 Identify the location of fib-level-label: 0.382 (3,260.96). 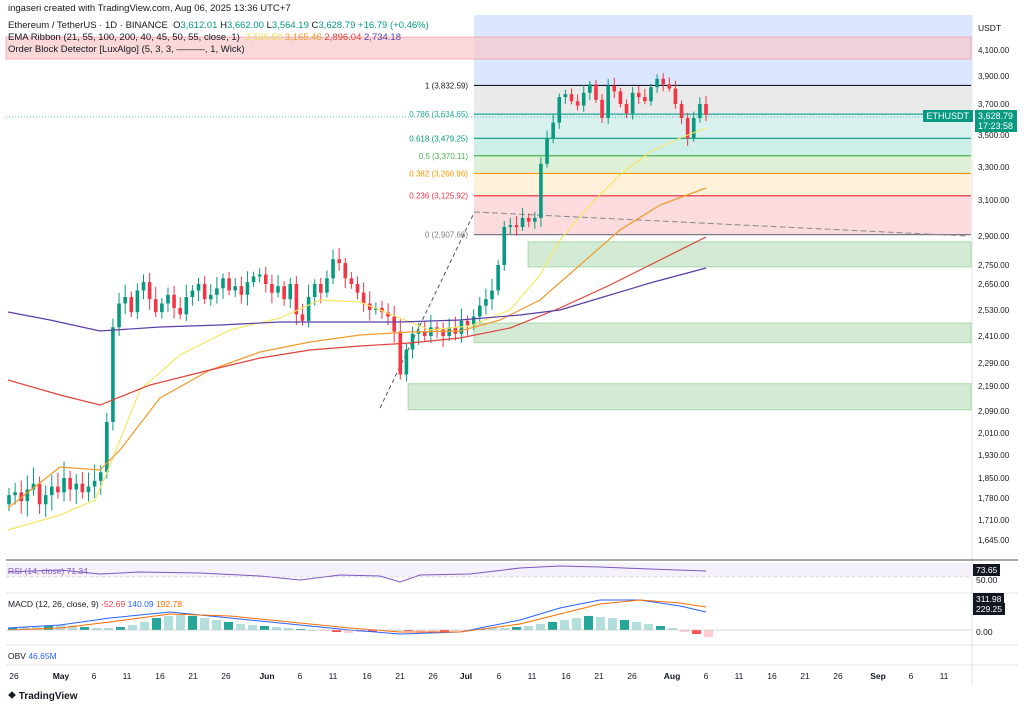
(438, 173).